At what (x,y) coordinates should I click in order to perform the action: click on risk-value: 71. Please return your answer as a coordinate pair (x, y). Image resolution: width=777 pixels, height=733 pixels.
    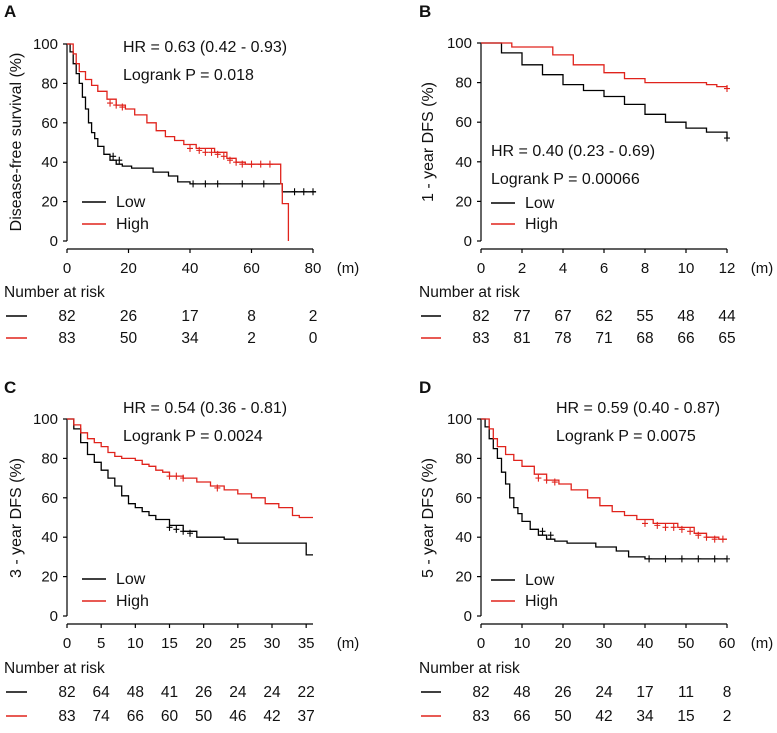
    Looking at the image, I should click on (603, 338).